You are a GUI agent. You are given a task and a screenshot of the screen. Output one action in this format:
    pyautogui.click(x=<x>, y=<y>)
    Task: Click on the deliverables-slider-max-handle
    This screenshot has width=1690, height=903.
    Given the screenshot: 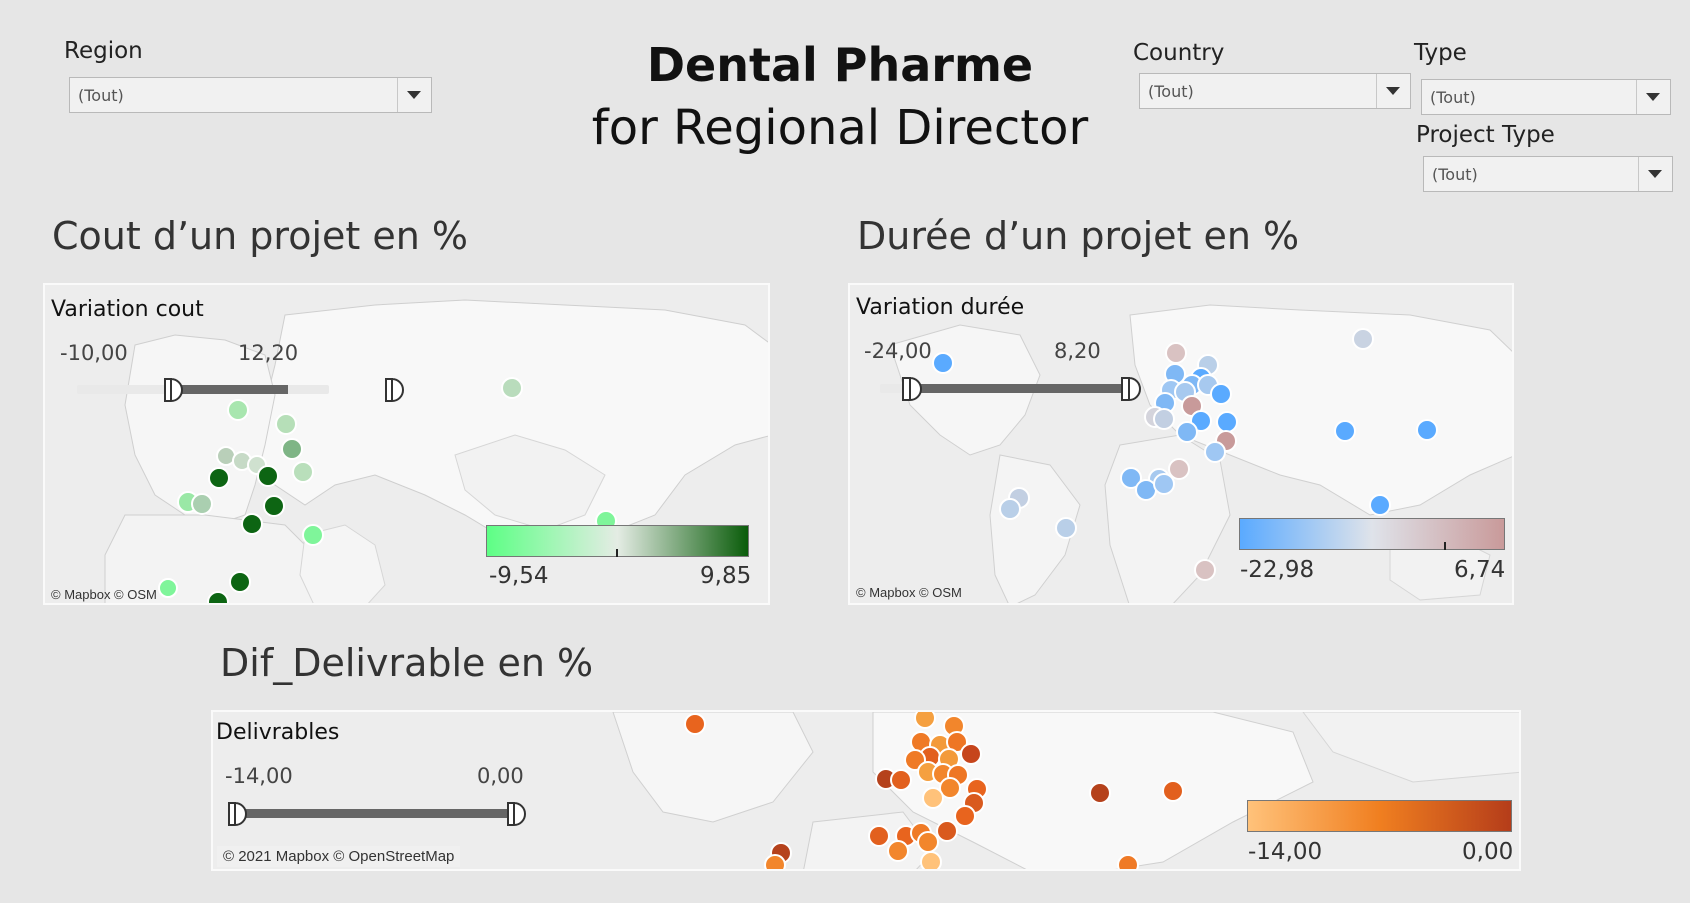 What is the action you would take?
    pyautogui.click(x=516, y=814)
    